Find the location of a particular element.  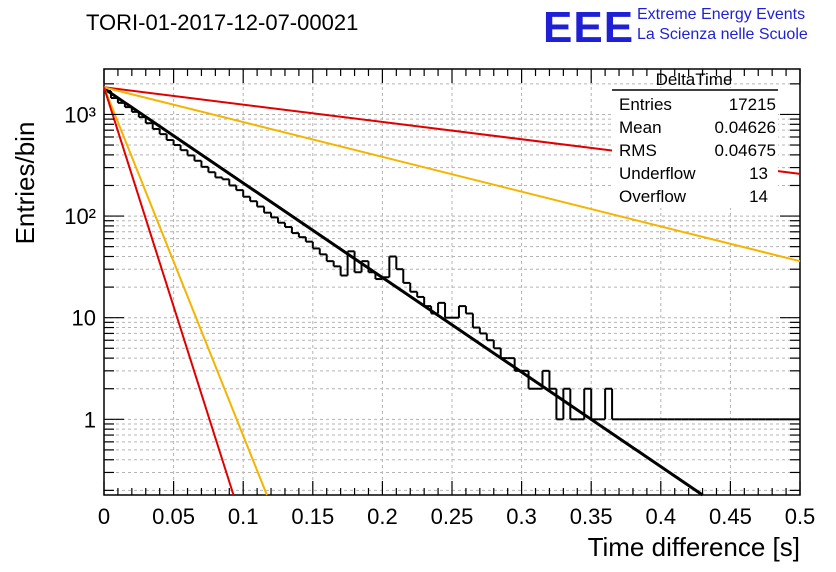

stats-value-entries: 17215 is located at coordinates (752, 104).